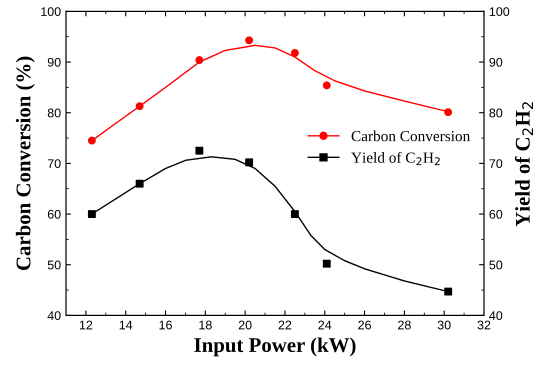  Describe the element at coordinates (495, 113) in the screenshot. I see `y2-tick-label: 80` at that location.